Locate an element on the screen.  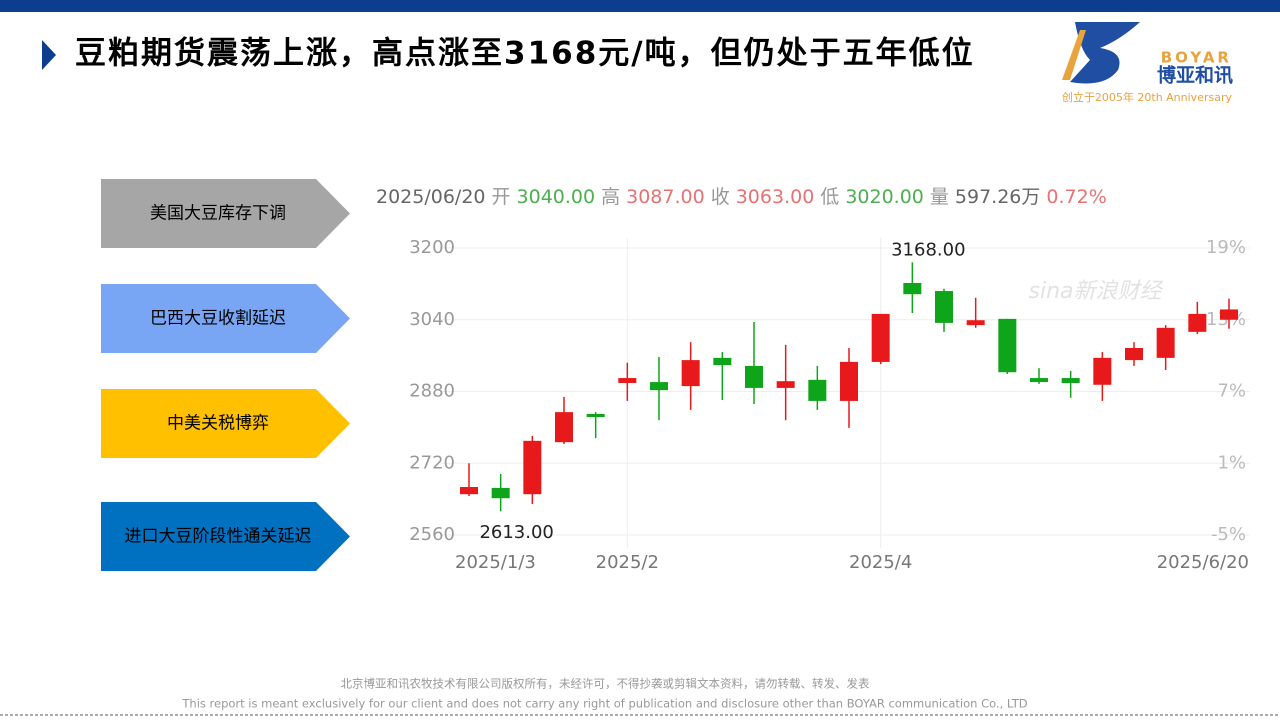
info-item: 3020.00 is located at coordinates (884, 197).